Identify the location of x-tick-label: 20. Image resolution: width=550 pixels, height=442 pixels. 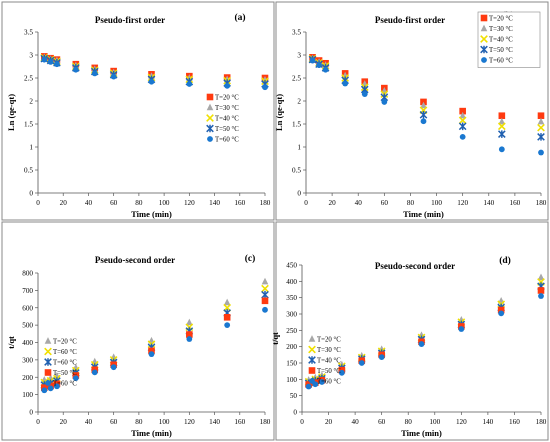
(329, 422).